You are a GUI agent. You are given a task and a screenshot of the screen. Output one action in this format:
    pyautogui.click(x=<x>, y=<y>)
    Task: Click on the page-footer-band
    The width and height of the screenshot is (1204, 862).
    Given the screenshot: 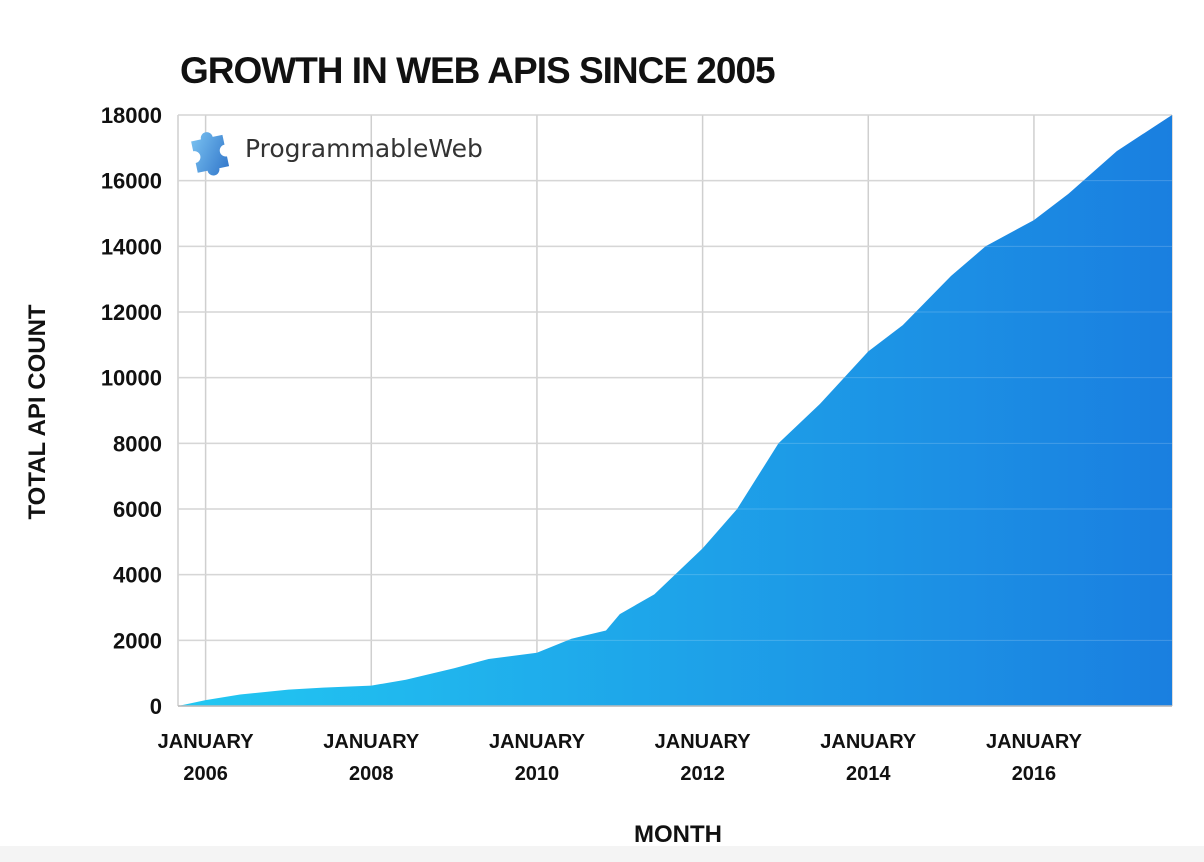 What is the action you would take?
    pyautogui.click(x=602, y=854)
    